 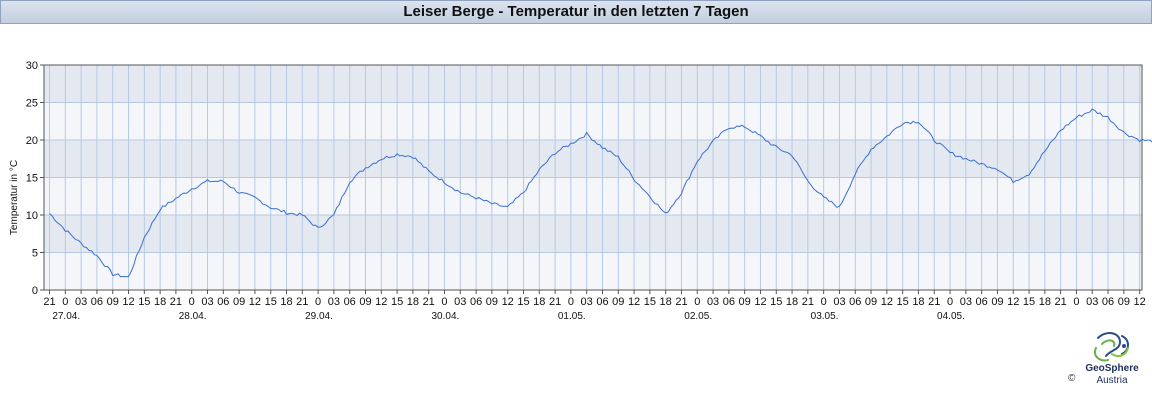 I want to click on geosphere-logo-icon, so click(x=1111, y=347).